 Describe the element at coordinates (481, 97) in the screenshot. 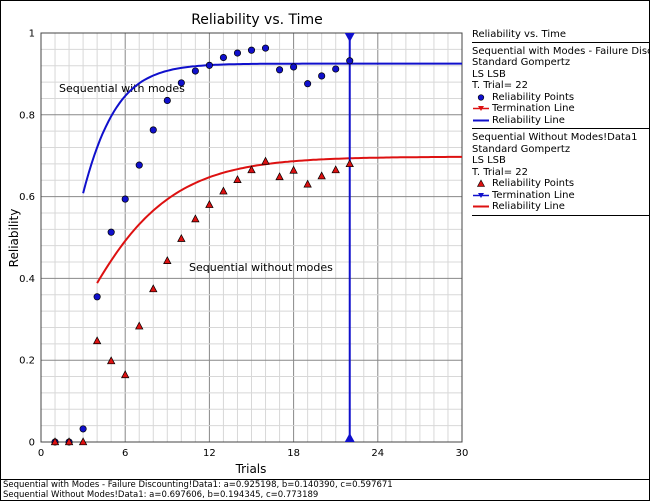

I see `blue-dot-icon` at that location.